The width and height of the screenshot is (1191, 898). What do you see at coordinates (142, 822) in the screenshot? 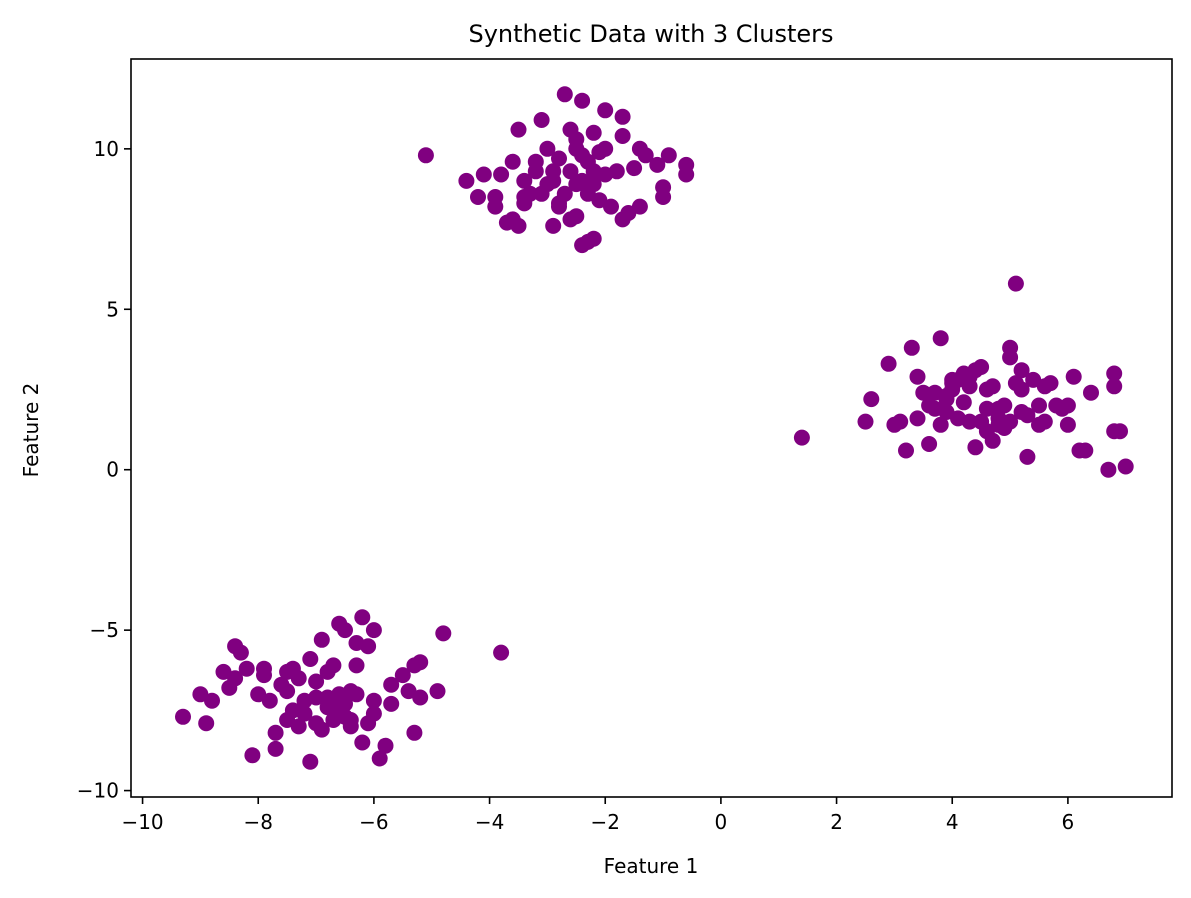
I see `x-tick-label: −10` at bounding box center [142, 822].